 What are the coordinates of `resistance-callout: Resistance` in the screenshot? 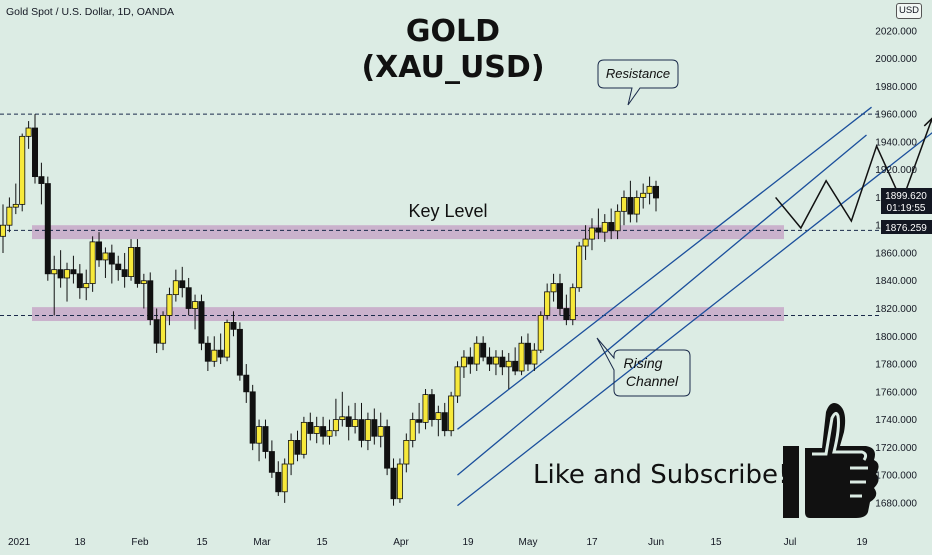 It's located at (638, 82).